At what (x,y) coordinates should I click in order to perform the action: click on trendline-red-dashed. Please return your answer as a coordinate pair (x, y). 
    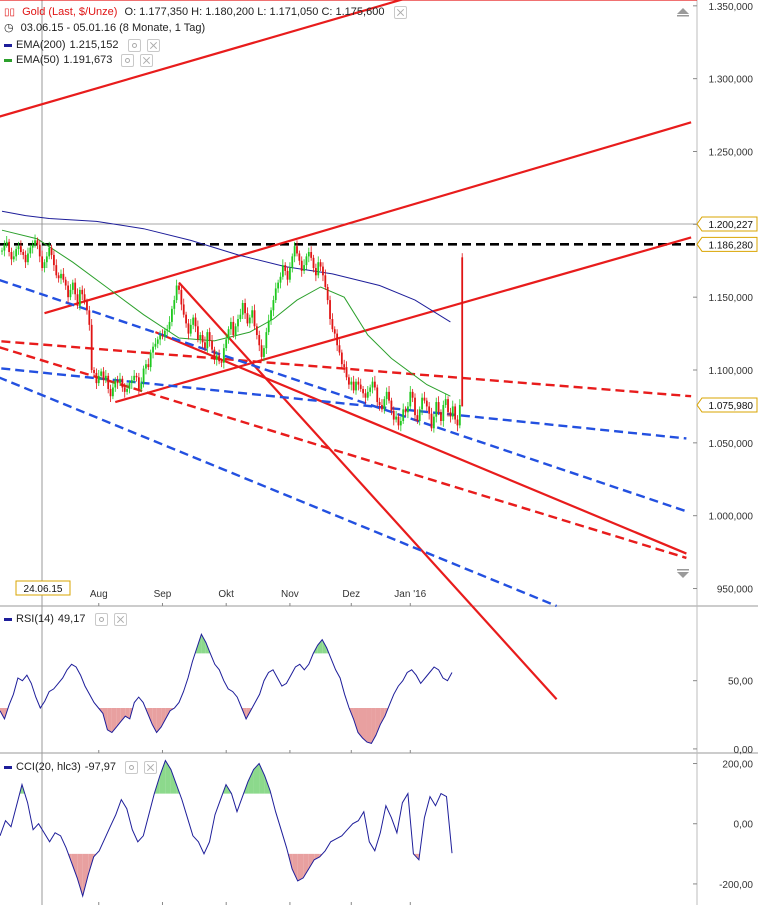
    Looking at the image, I should click on (346, 368).